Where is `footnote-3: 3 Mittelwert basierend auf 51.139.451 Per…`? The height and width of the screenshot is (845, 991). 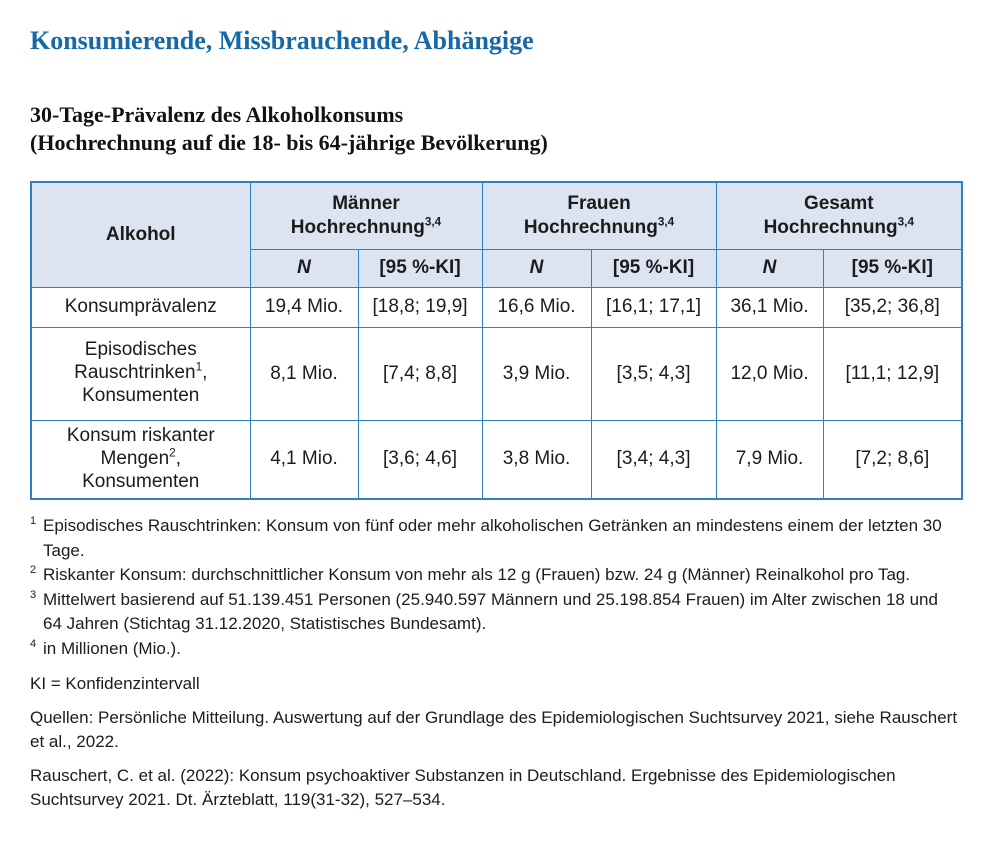
footnote-3: 3 Mittelwert basierend auf 51.139.451 Per… is located at coordinates (495, 612).